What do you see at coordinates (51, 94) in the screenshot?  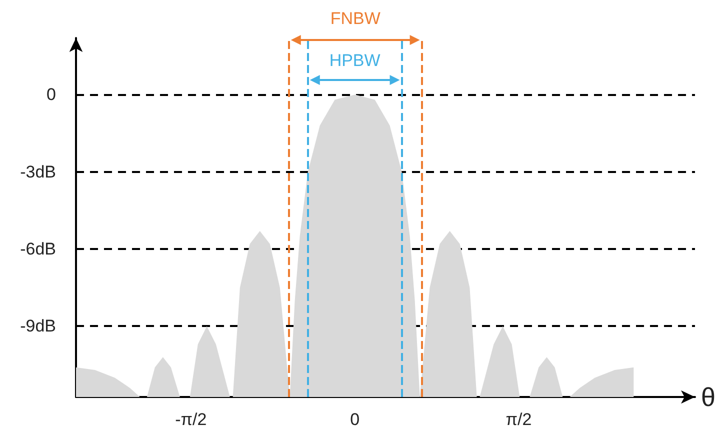 I see `y-tick-label: 0` at bounding box center [51, 94].